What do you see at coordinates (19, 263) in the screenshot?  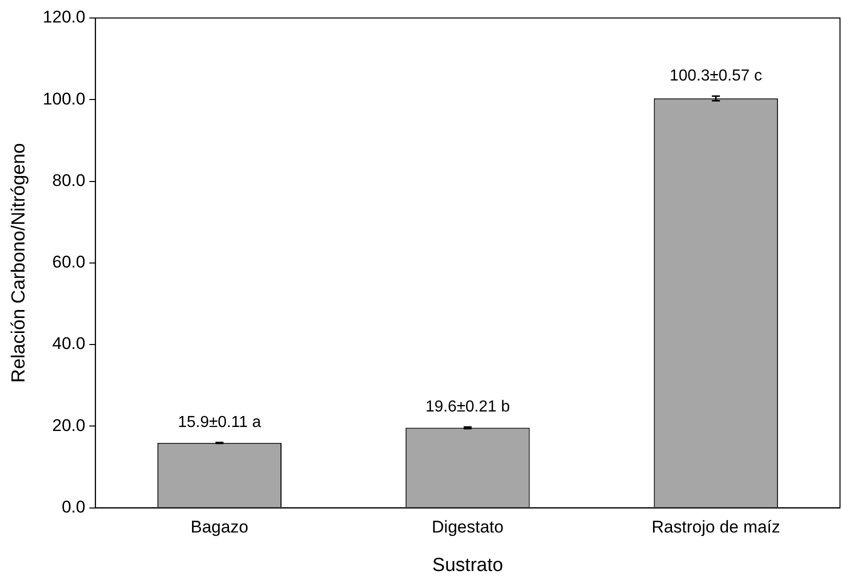 I see `y-axis-title: Relación Carbono/Nitrógeno` at bounding box center [19, 263].